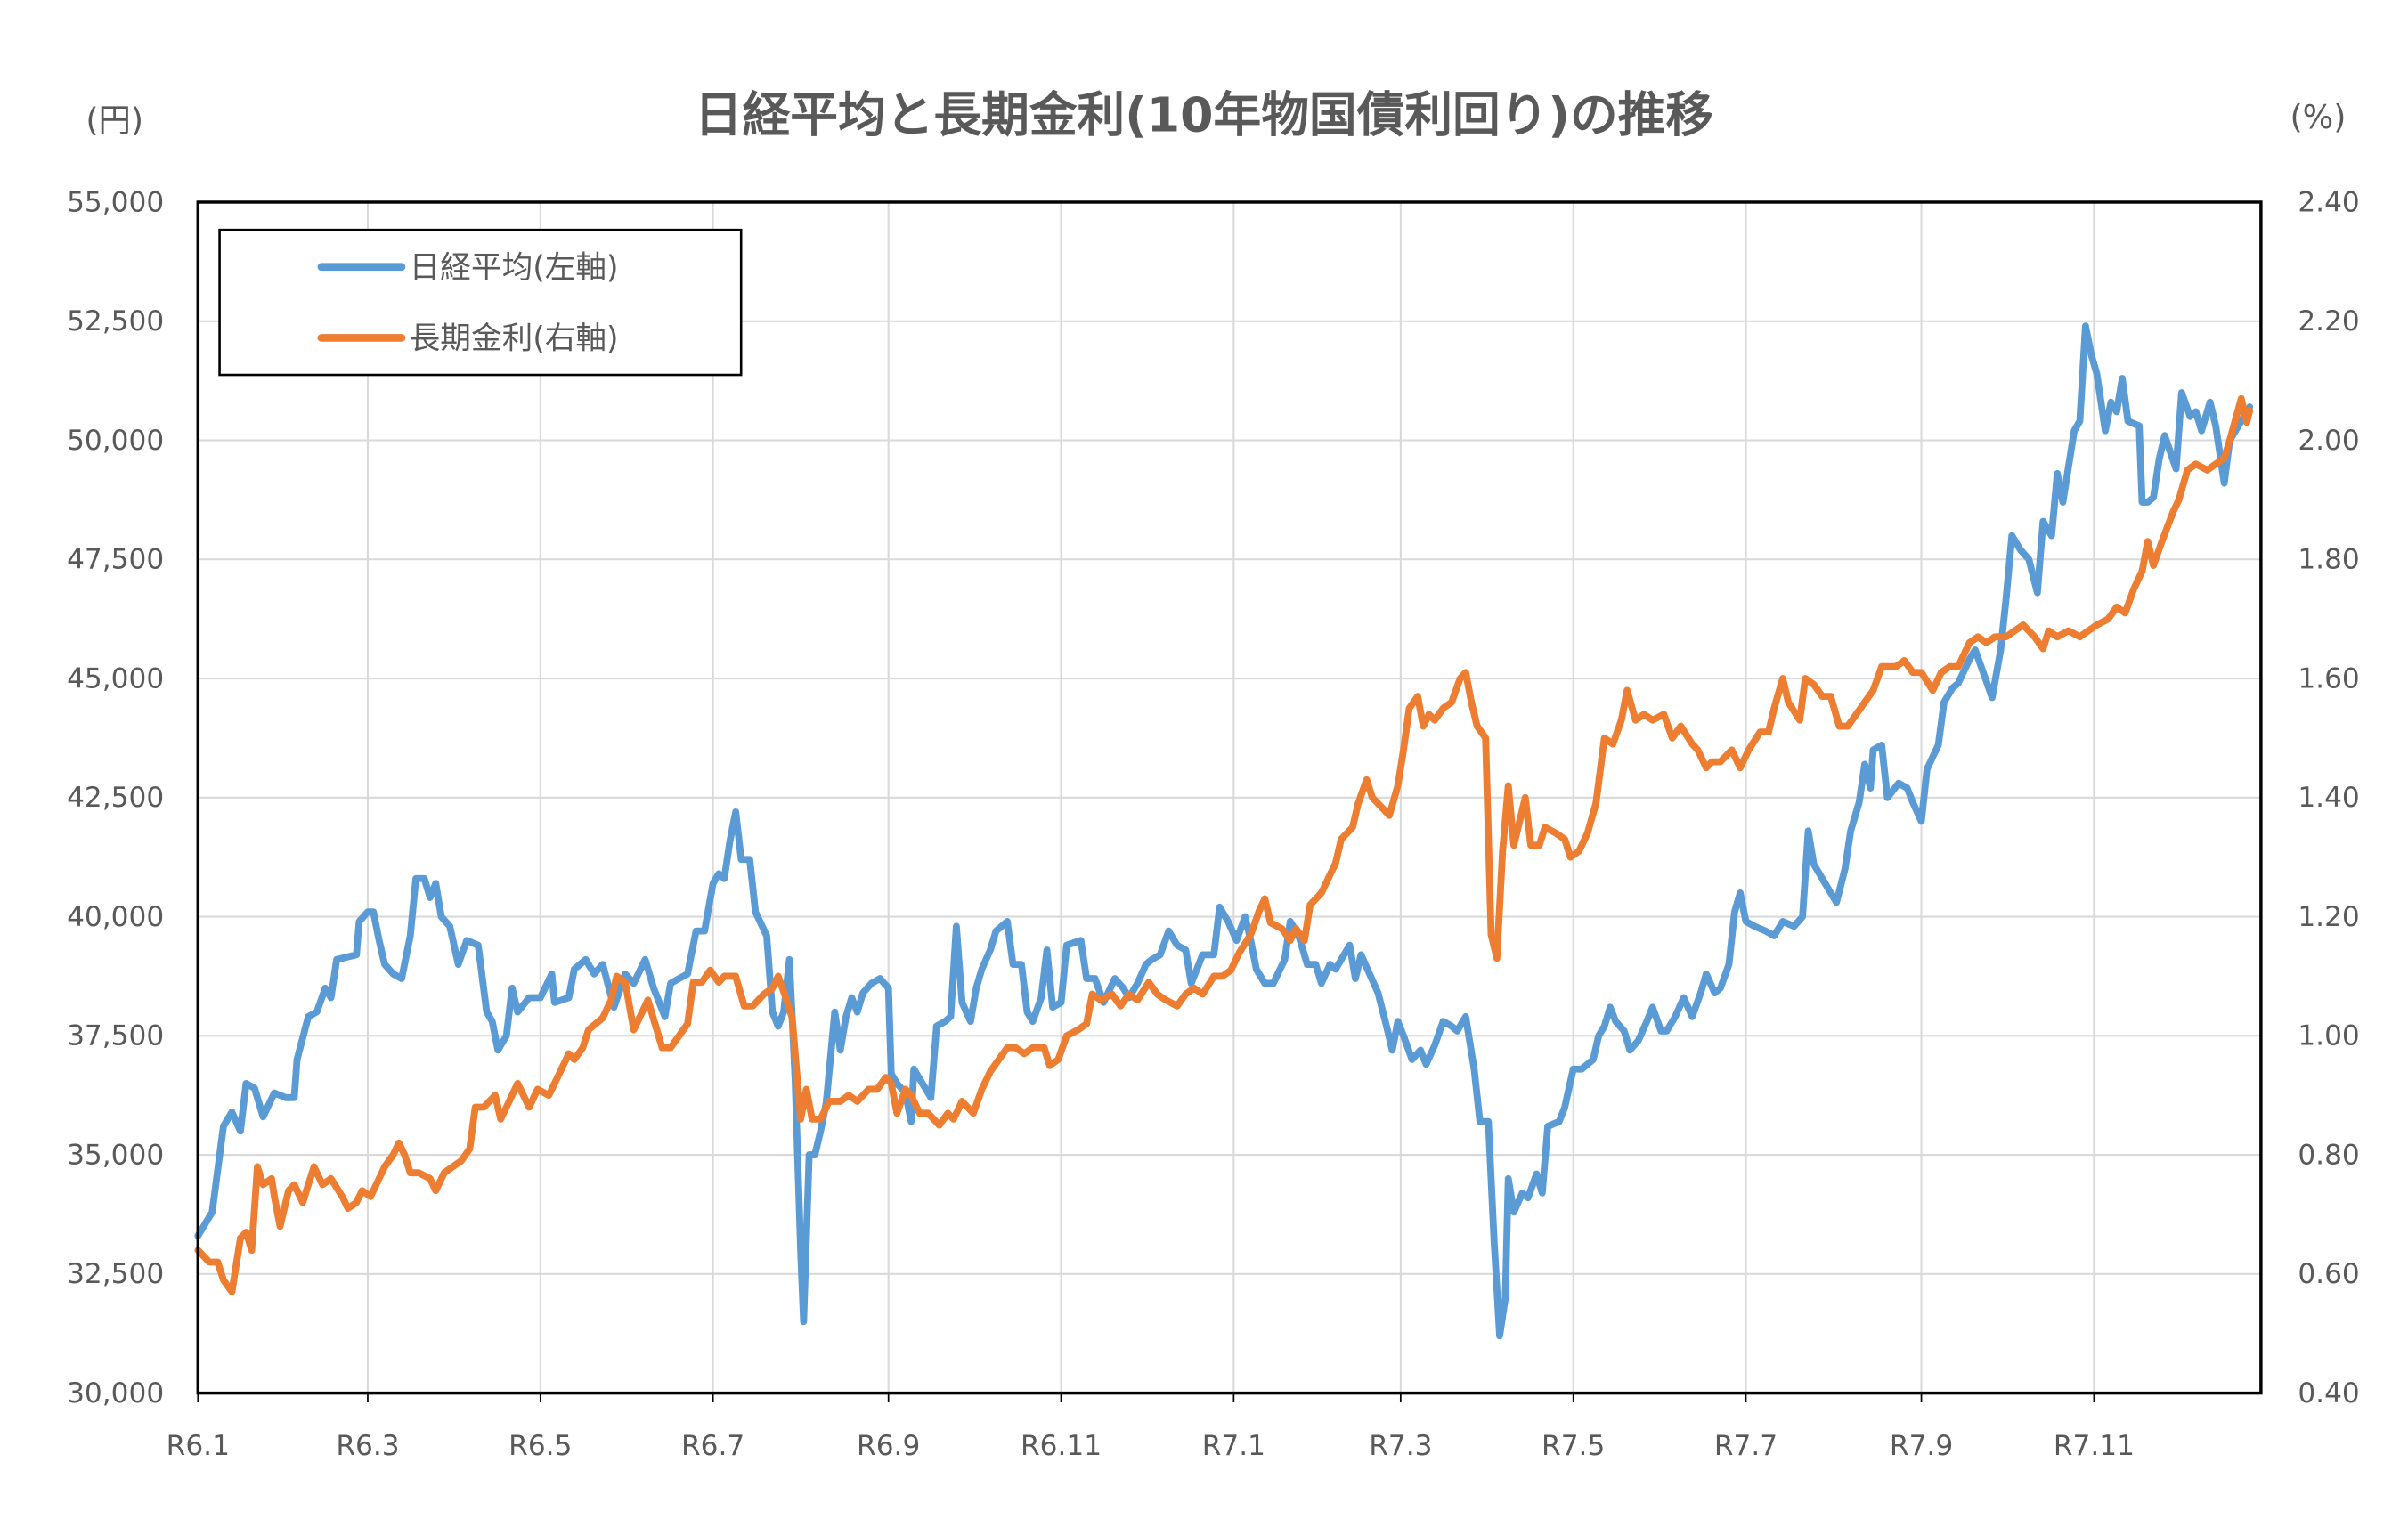  Describe the element at coordinates (2318, 117) in the screenshot. I see `y-right-unit: (%)` at that location.